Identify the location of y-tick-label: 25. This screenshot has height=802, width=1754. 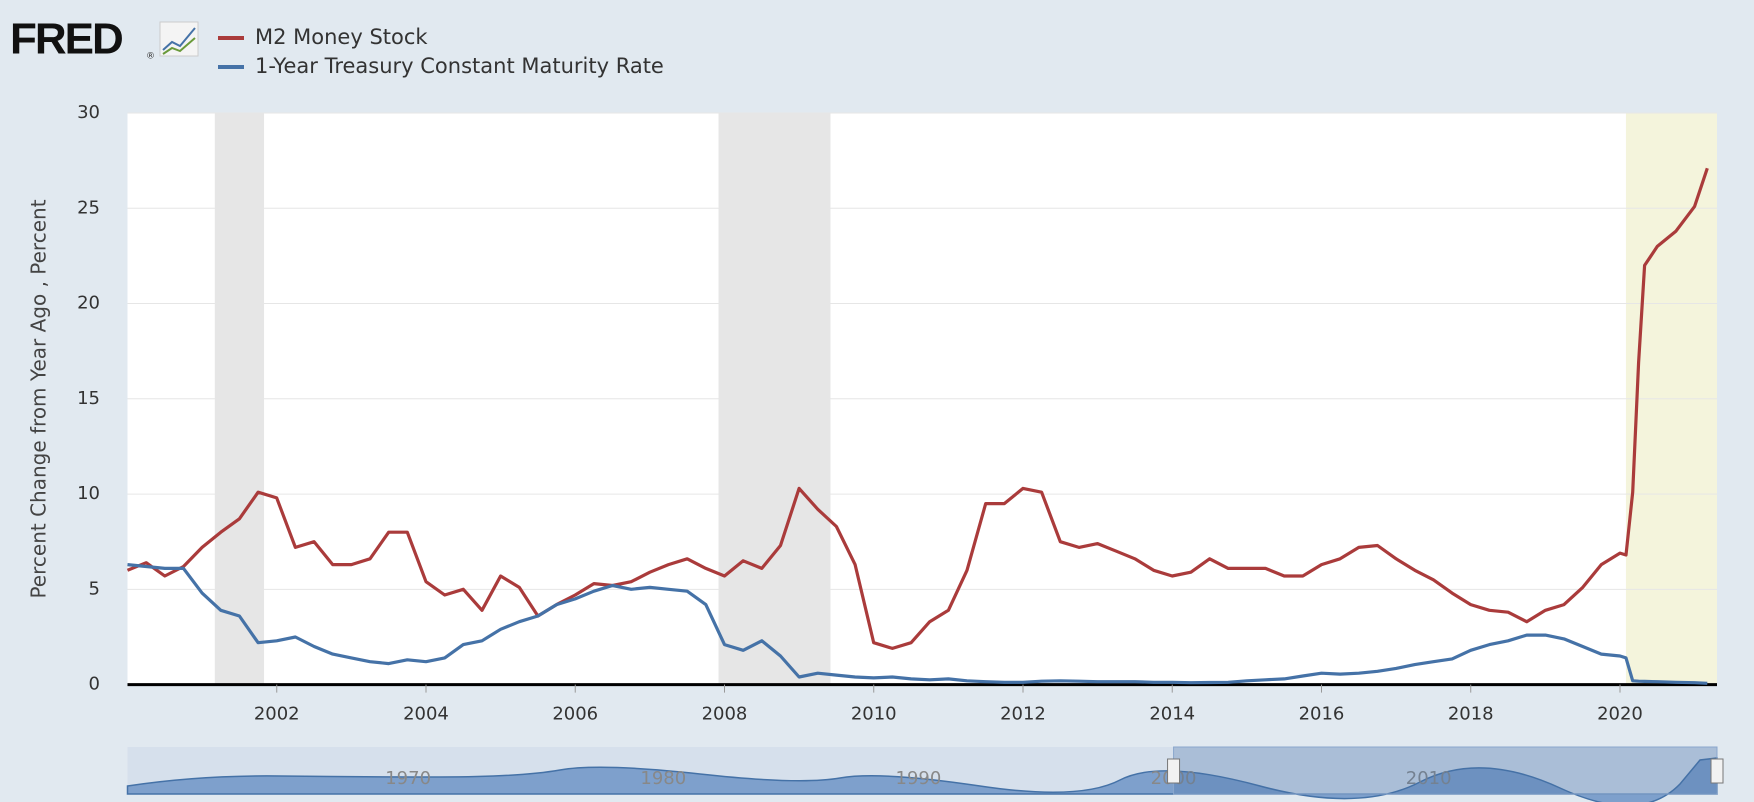
(88, 207).